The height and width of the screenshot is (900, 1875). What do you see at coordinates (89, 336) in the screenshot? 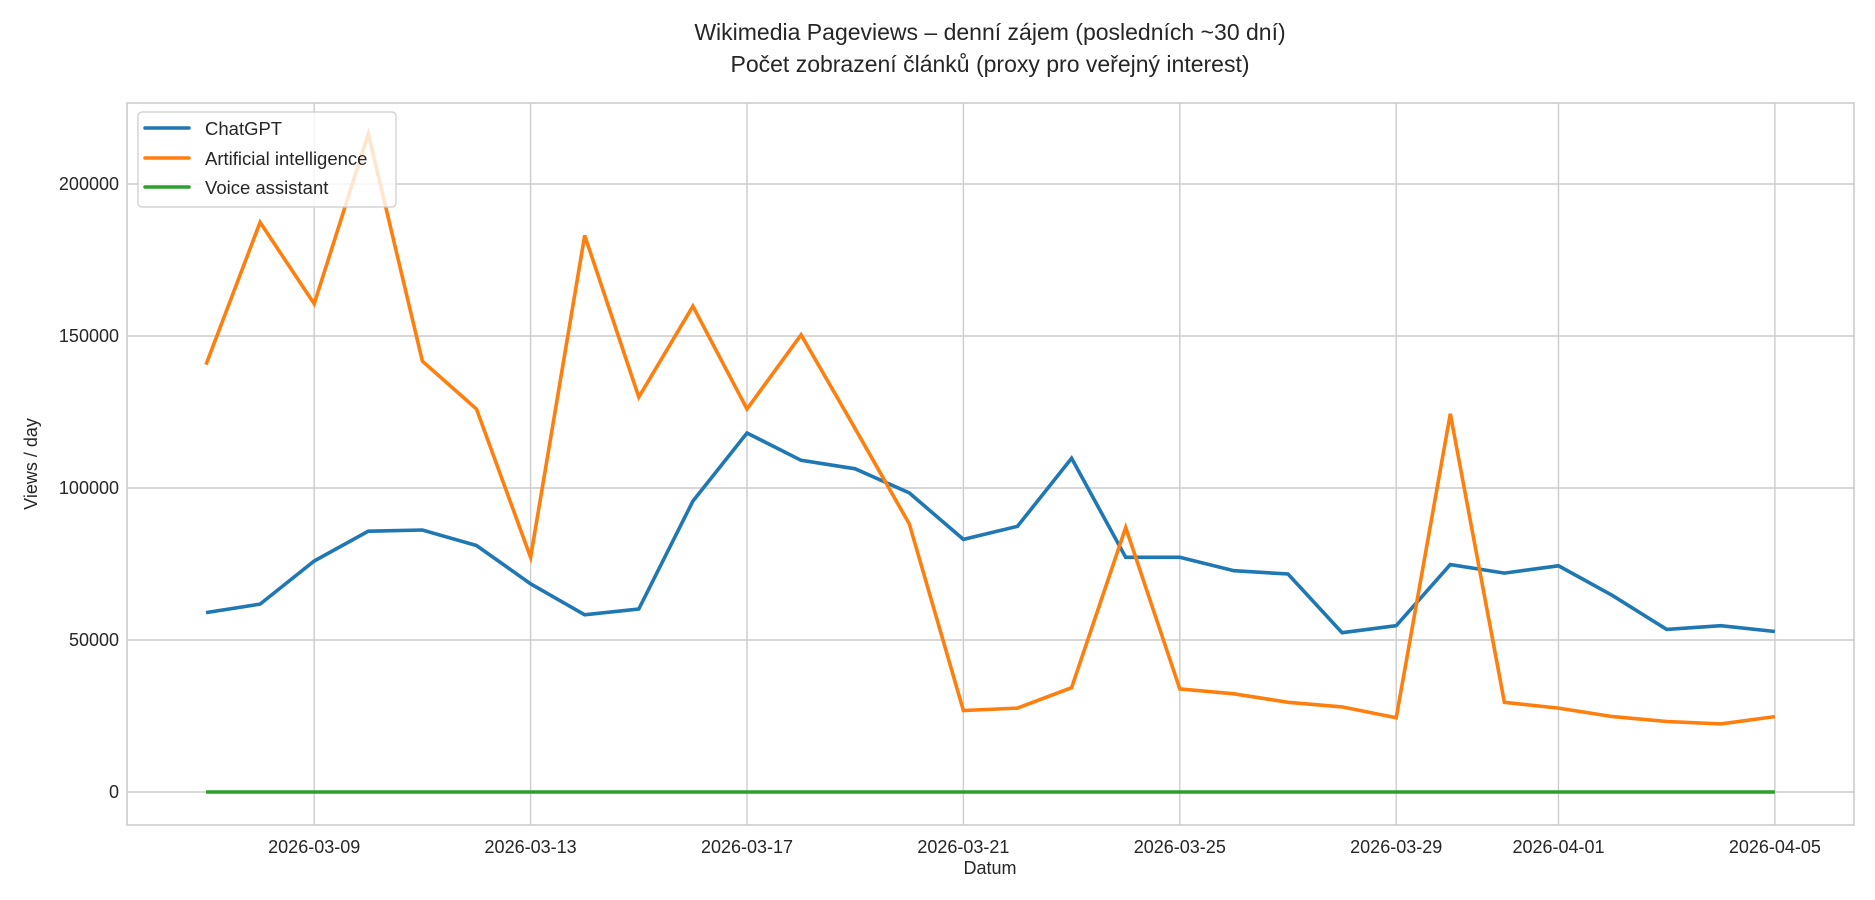
I see `y-tick-label: 150000` at bounding box center [89, 336].